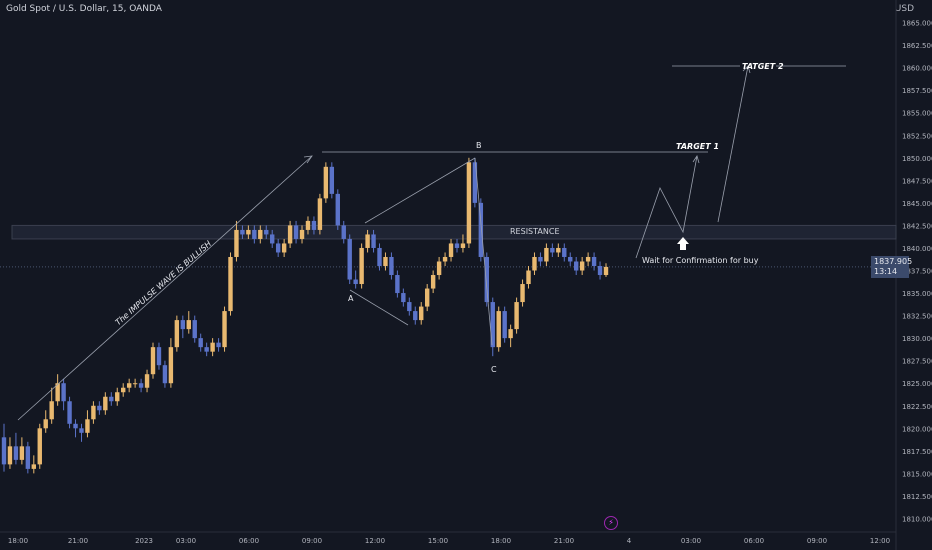 The width and height of the screenshot is (932, 550). I want to click on x-tick-label: 21:00, so click(78, 541).